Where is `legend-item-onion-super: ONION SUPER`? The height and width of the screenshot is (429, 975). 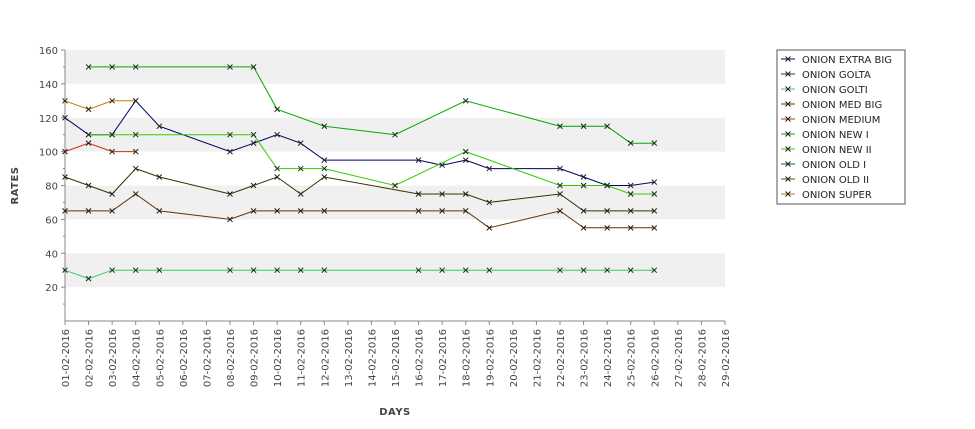
legend-item-onion-super: ONION SUPER is located at coordinates (826, 195).